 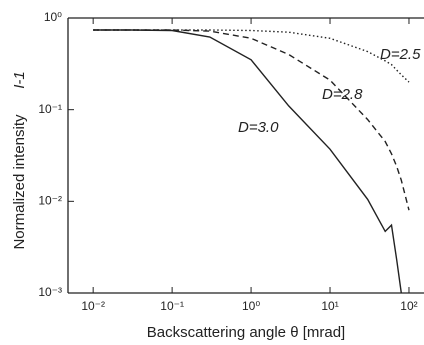 I want to click on x-tick-label: 10⁻¹, so click(x=172, y=306).